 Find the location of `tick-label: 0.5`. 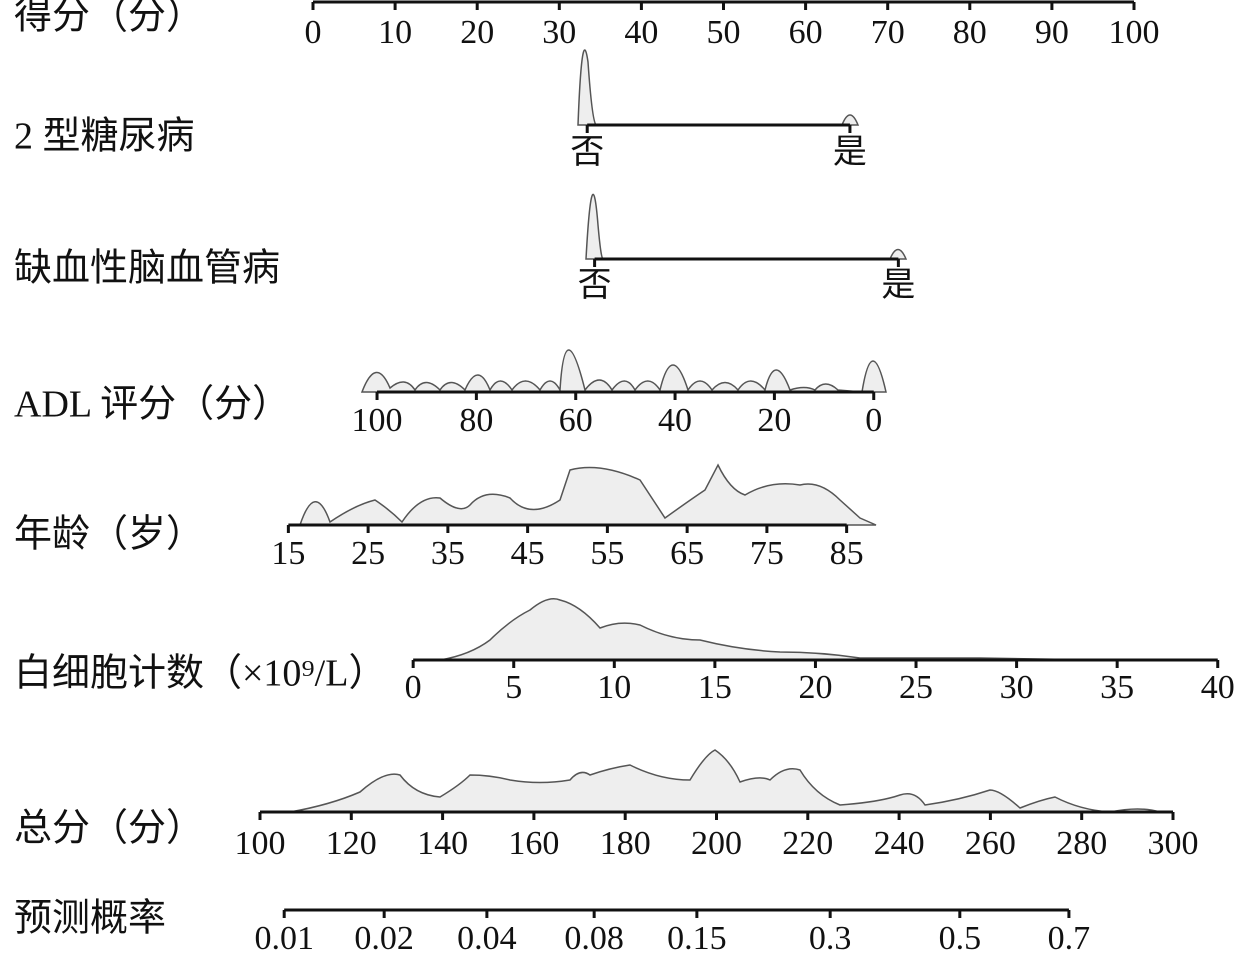

tick-label: 0.5 is located at coordinates (960, 938).